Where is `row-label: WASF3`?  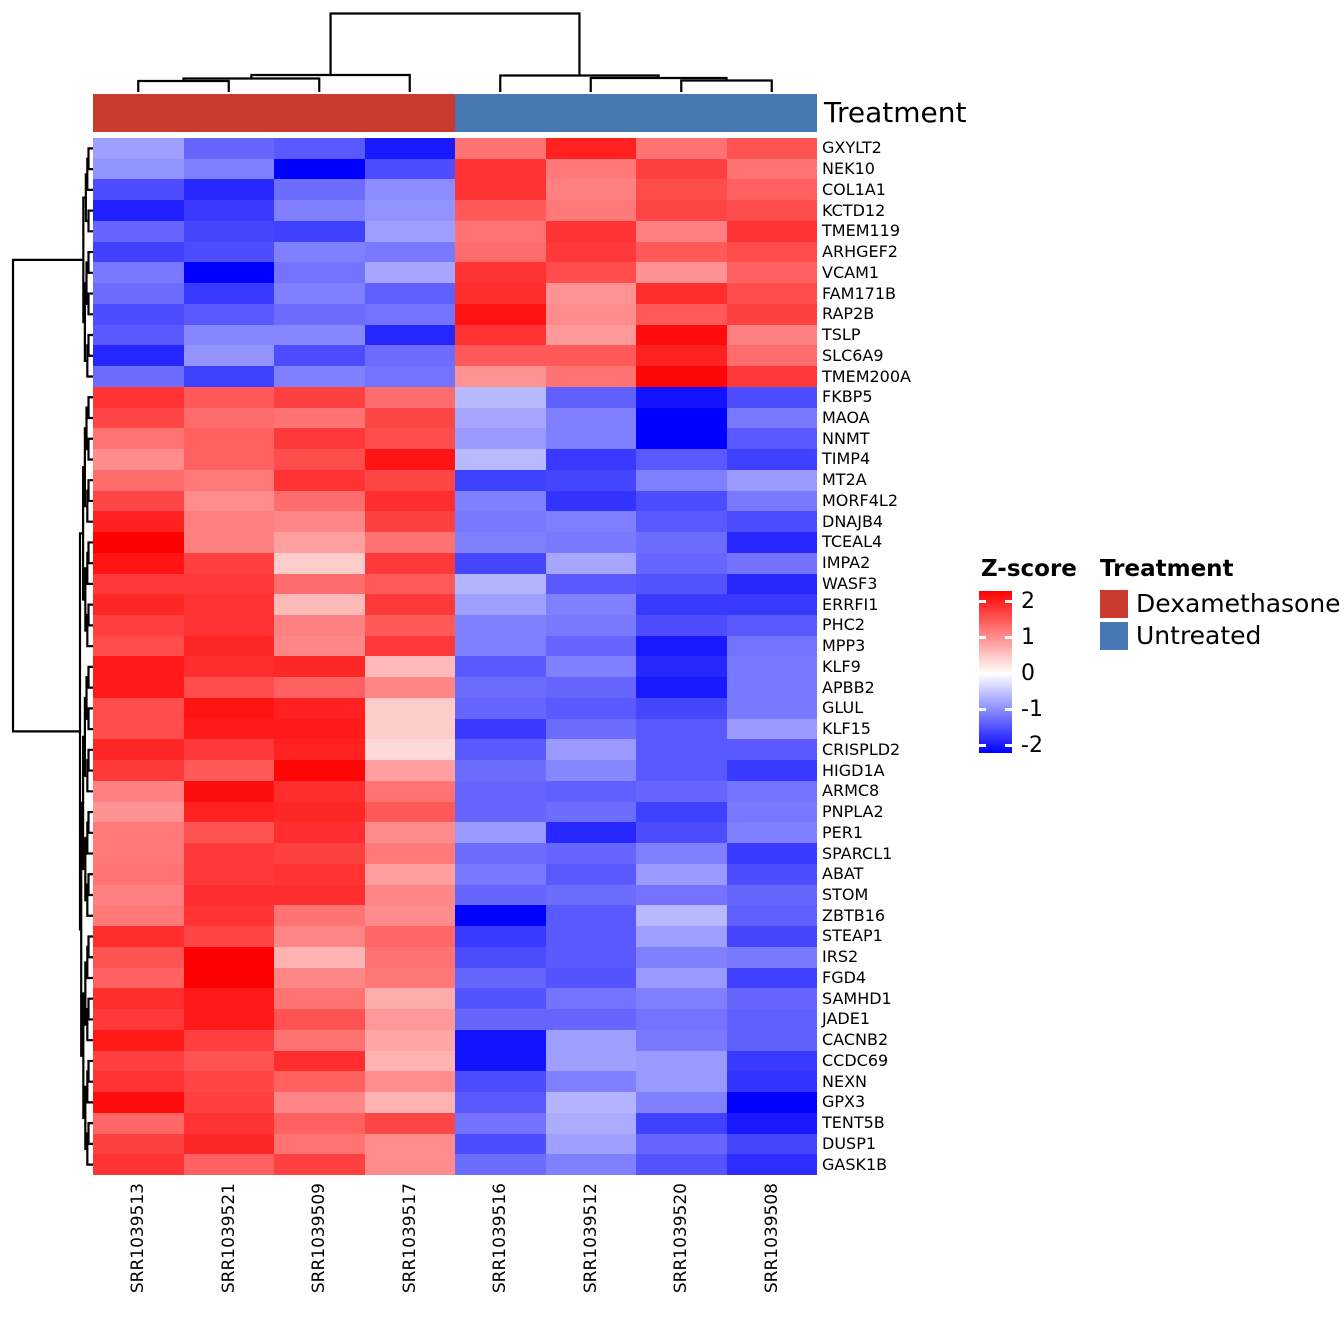
row-label: WASF3 is located at coordinates (850, 583).